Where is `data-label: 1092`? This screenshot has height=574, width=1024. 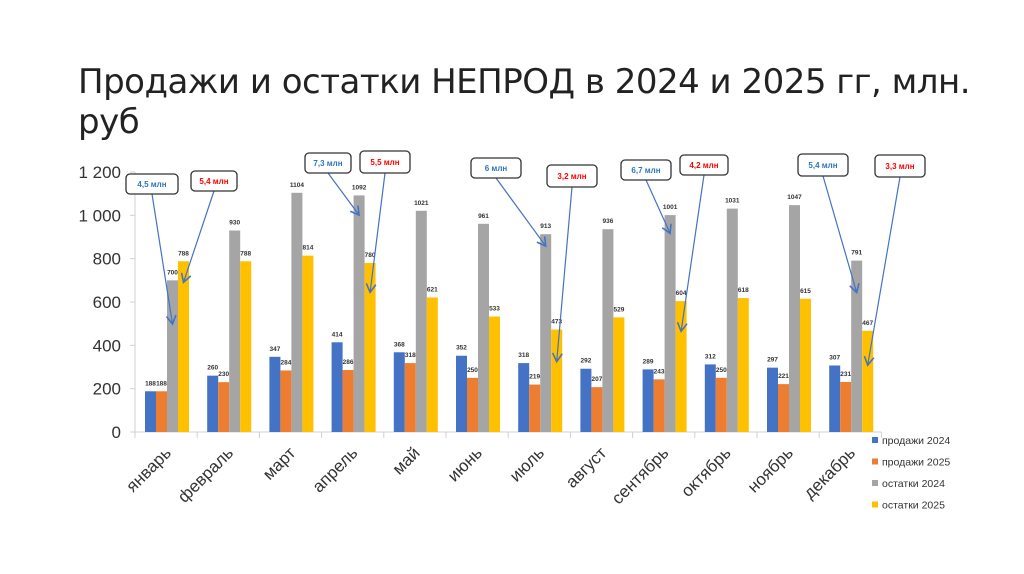 data-label: 1092 is located at coordinates (359, 187).